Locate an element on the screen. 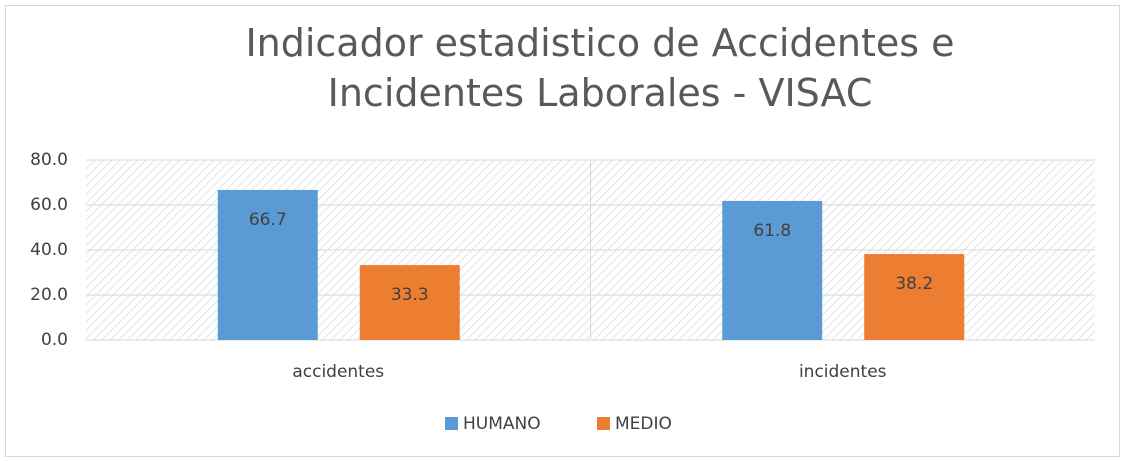 The image size is (1126, 462). y-tick-label: 60.0 is located at coordinates (49, 205).